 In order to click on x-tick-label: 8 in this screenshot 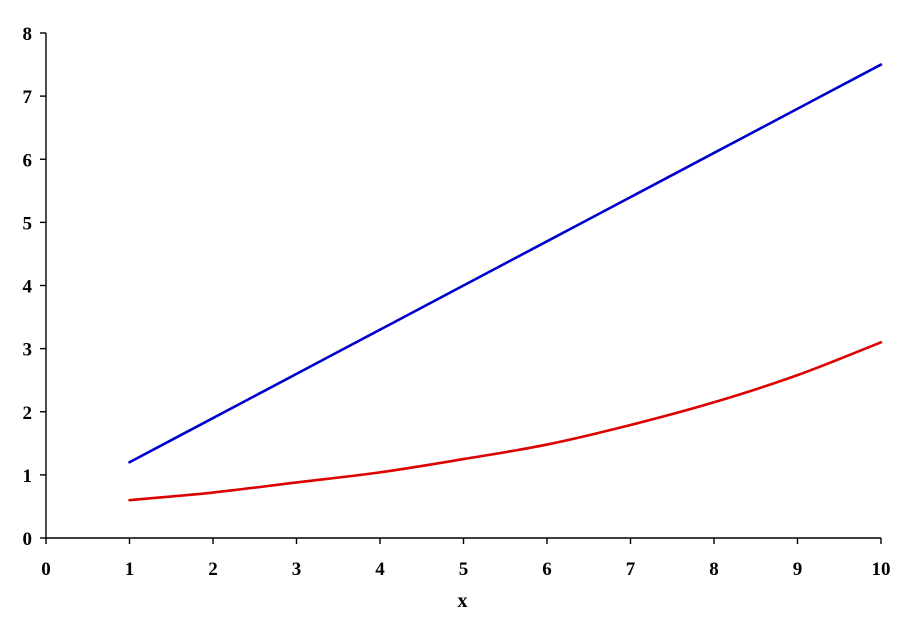, I will do `click(714, 569)`.